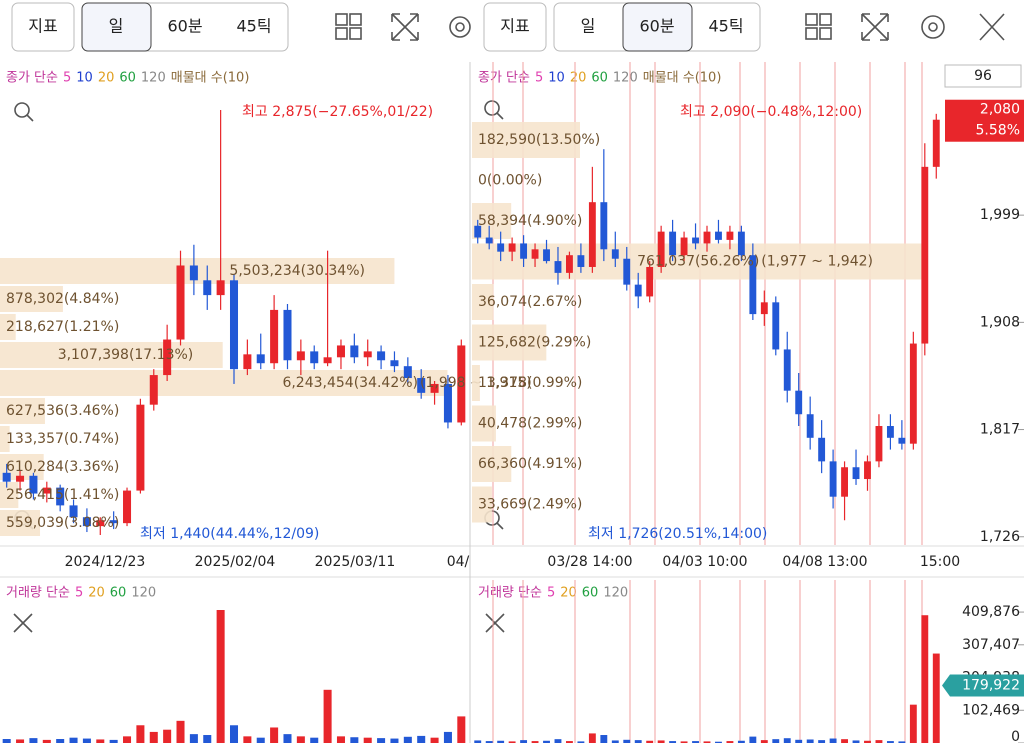  Describe the element at coordinates (984, 120) in the screenshot. I see `price-tag` at that location.